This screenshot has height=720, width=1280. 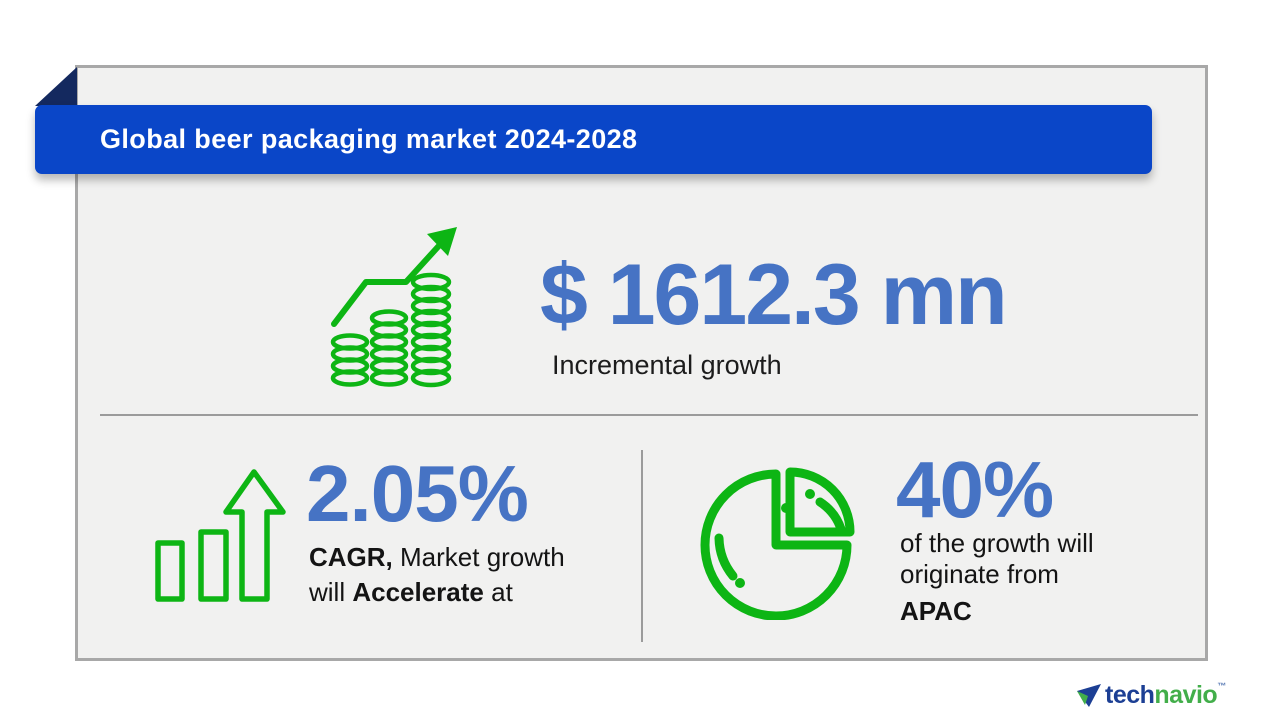 I want to click on region-name: APAC, so click(x=936, y=611).